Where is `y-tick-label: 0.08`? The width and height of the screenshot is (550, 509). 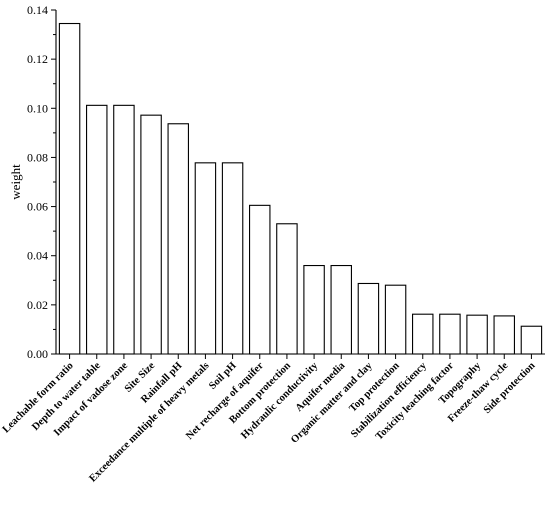 y-tick-label: 0.08 is located at coordinates (37, 157).